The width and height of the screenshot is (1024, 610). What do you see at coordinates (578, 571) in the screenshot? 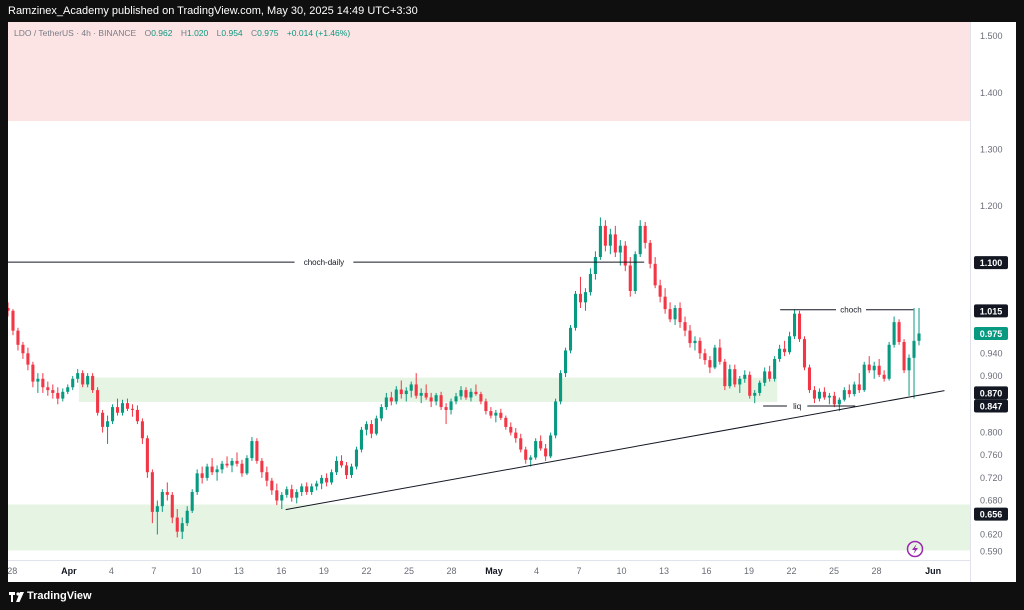
I see `x-tick-label: 7` at bounding box center [578, 571].